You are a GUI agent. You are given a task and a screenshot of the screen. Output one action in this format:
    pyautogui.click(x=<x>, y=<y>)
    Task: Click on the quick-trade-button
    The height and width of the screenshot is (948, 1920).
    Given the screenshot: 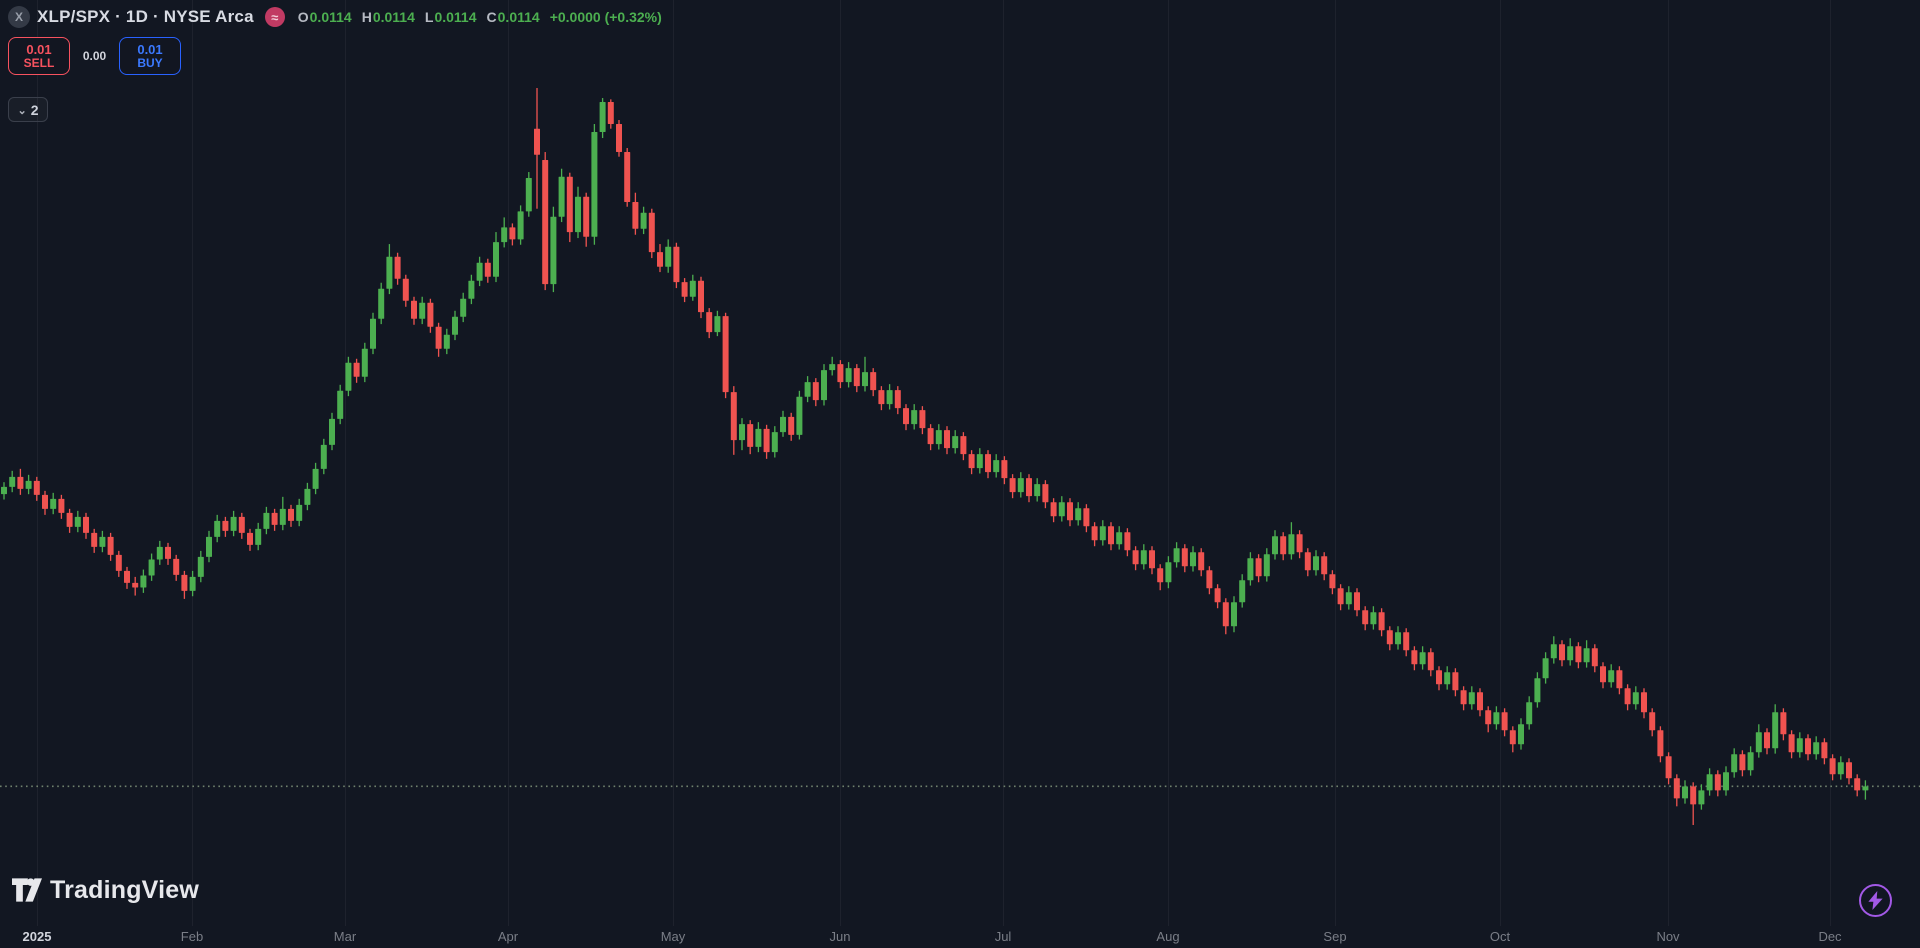 What is the action you would take?
    pyautogui.click(x=1875, y=900)
    